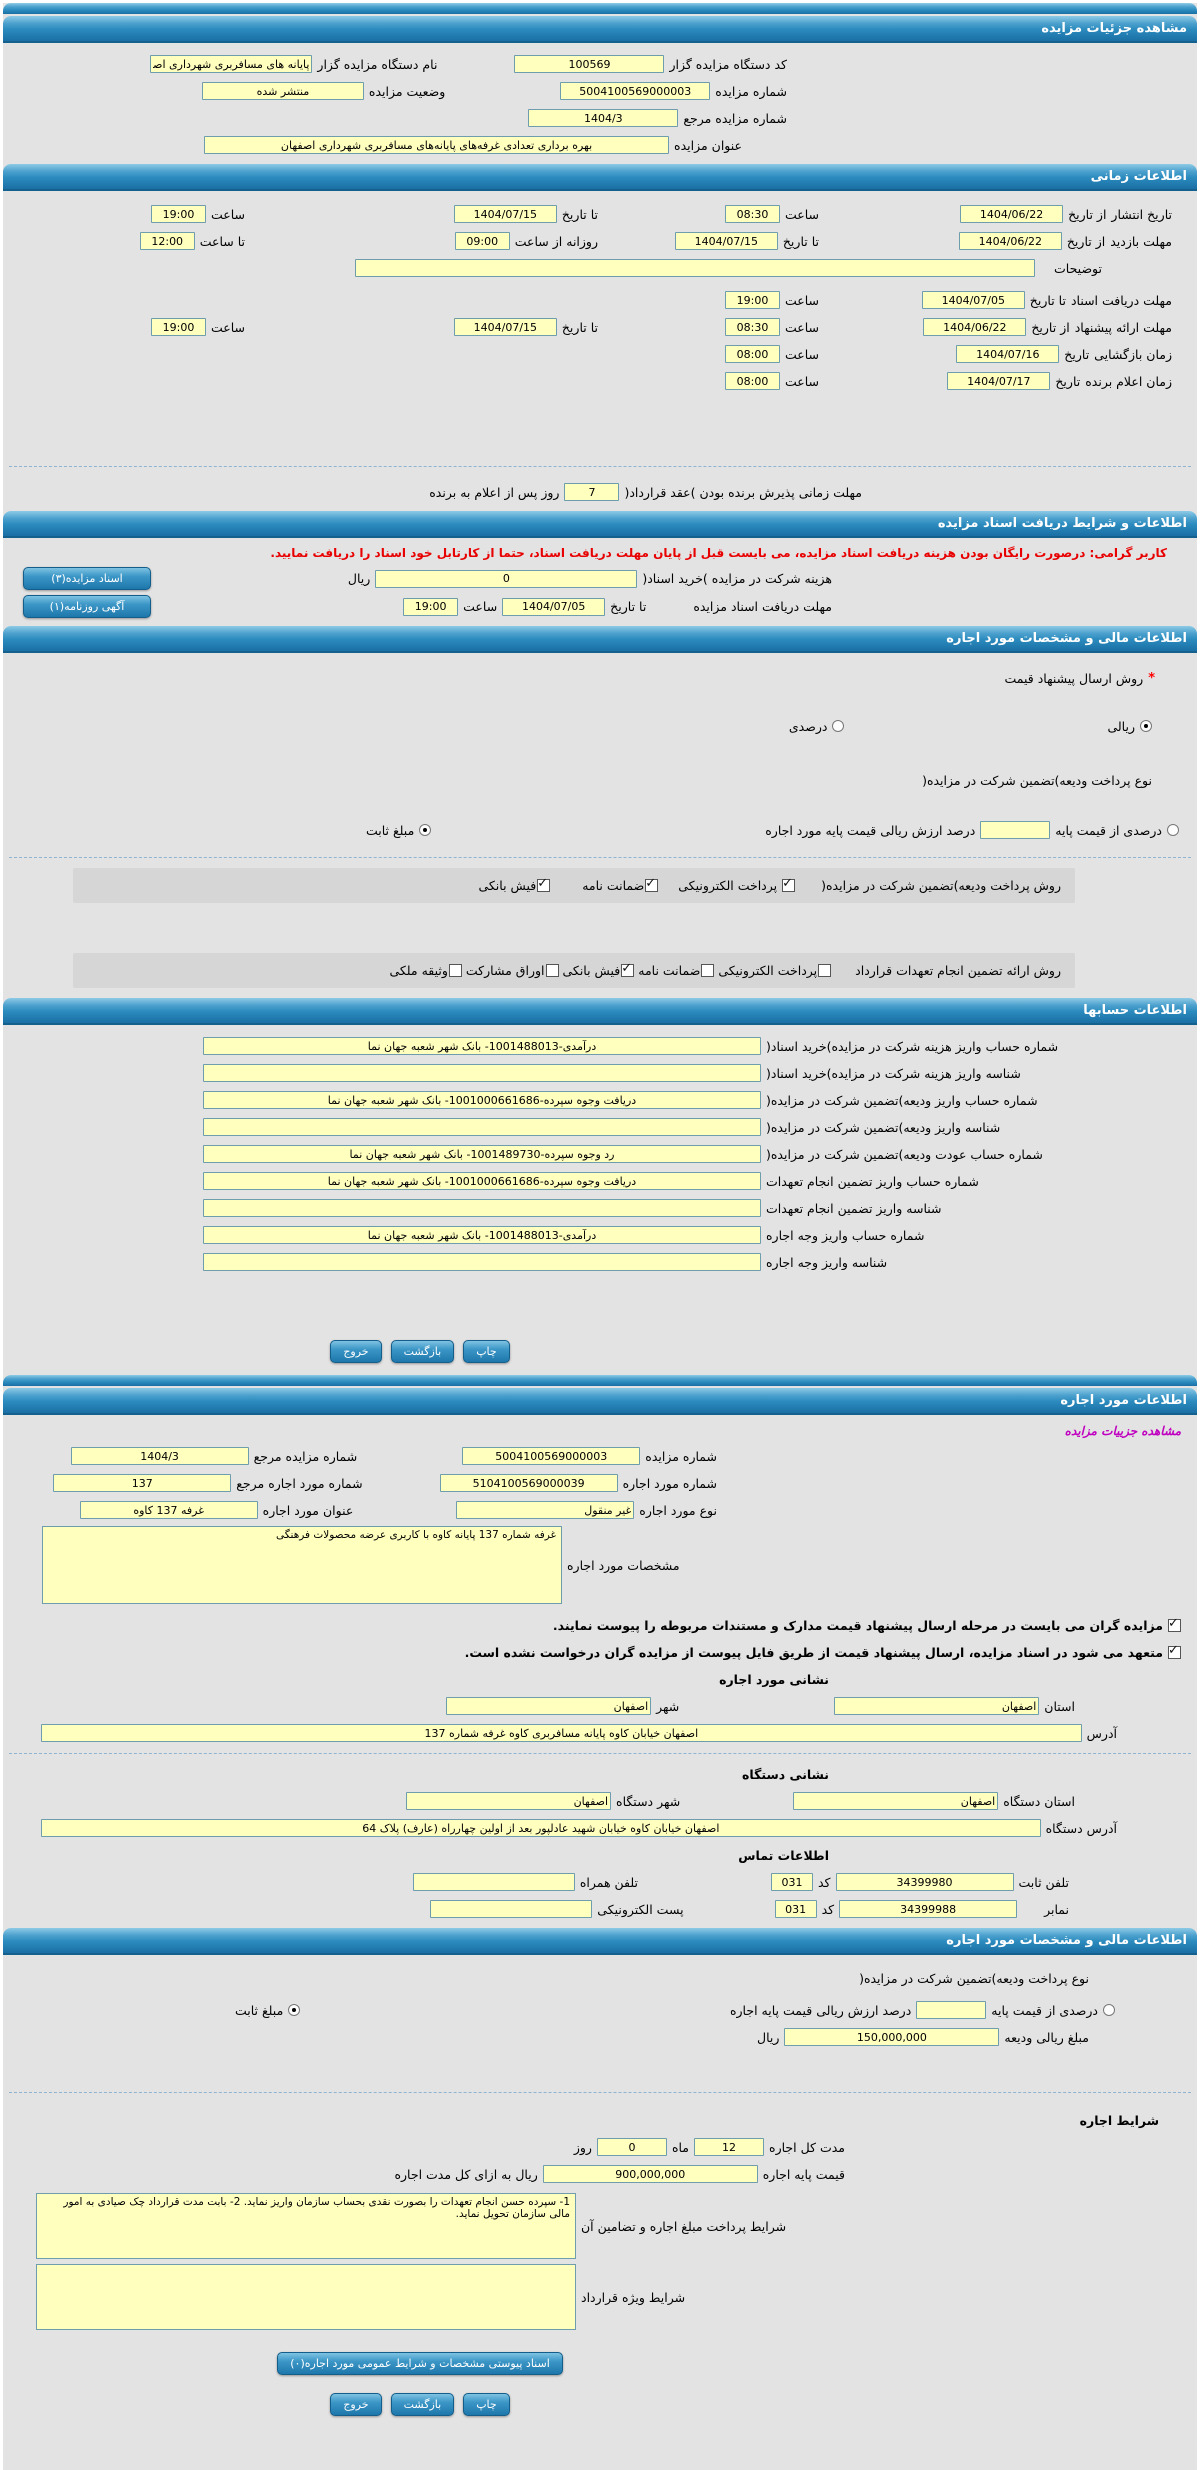 The image size is (1200, 2470). What do you see at coordinates (1015, 830) in the screenshot?
I see `percent-base-input` at bounding box center [1015, 830].